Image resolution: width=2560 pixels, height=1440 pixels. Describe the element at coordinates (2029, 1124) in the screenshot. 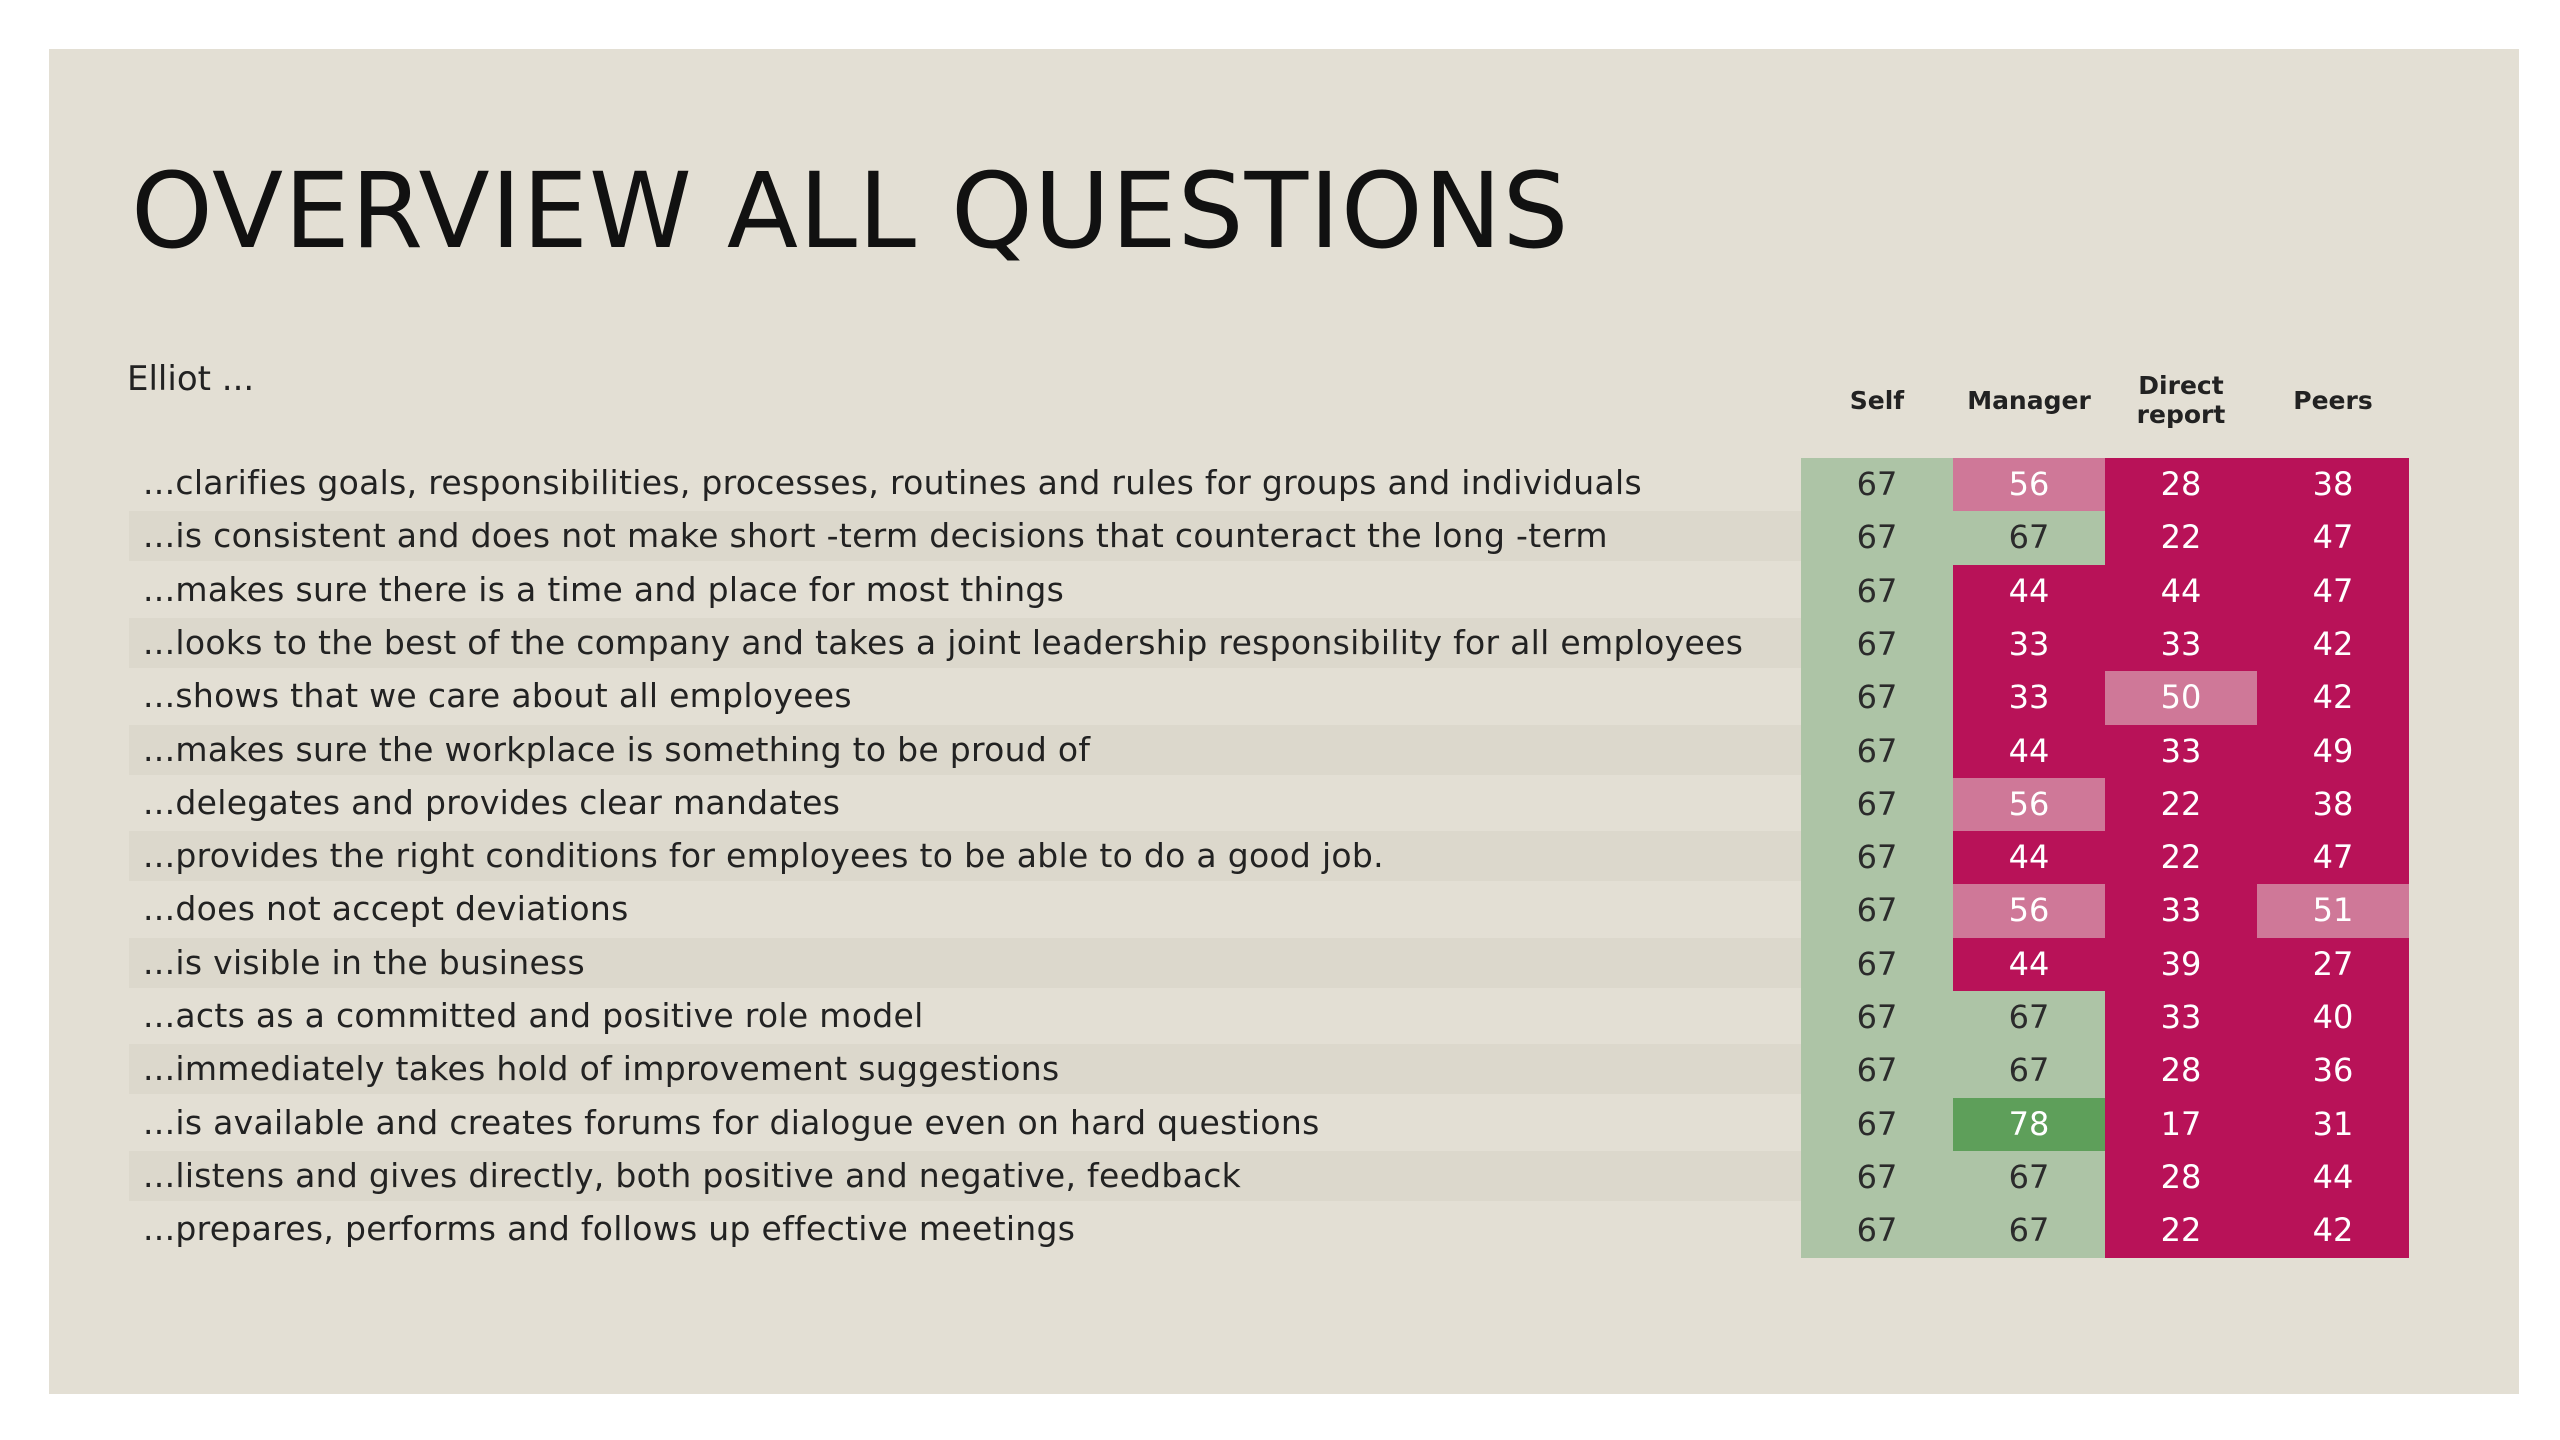

I see `score-cell: 78` at that location.